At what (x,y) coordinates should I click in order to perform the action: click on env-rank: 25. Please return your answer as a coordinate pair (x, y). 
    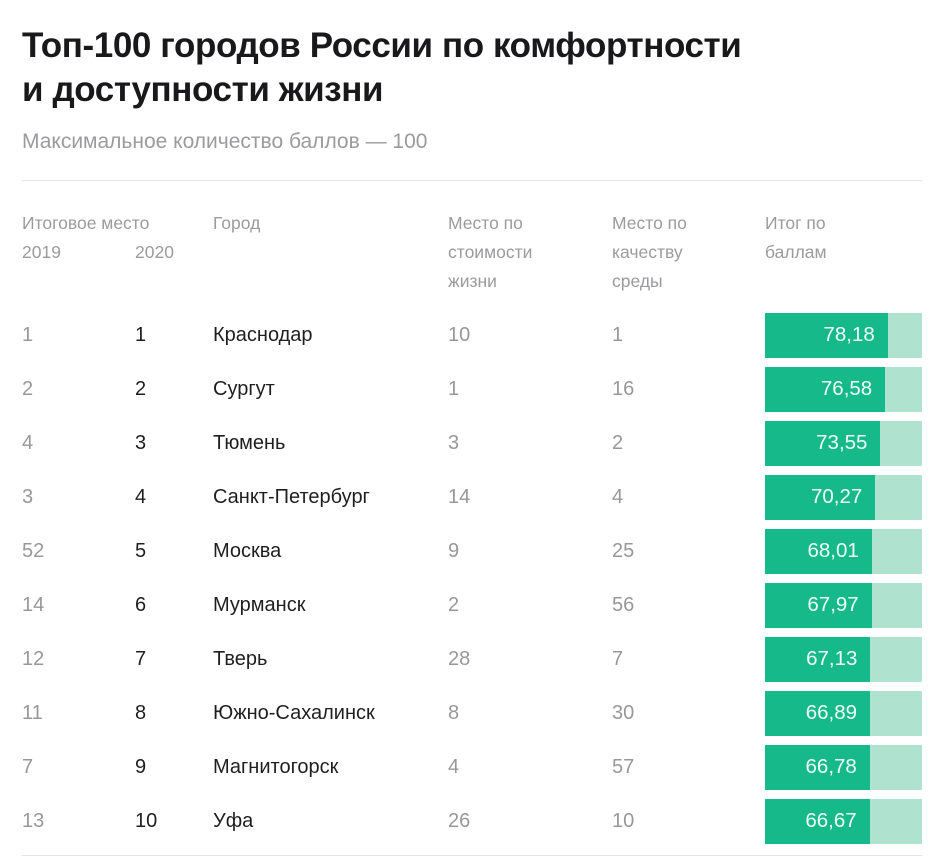
    Looking at the image, I should click on (623, 550).